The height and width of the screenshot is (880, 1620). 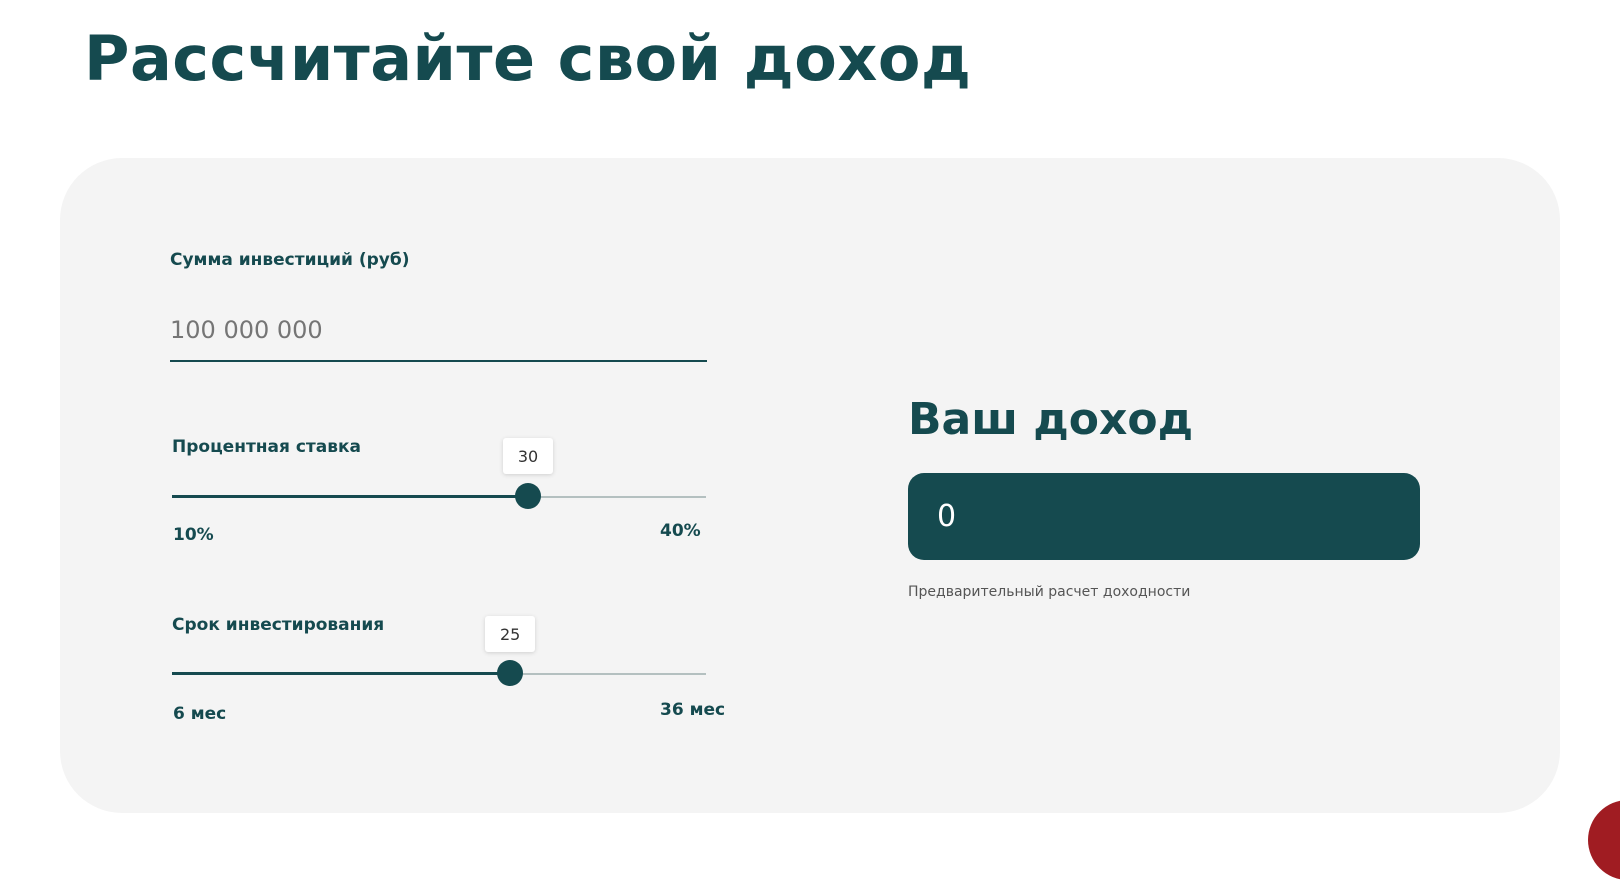 I want to click on result-heading: Ваш доход, so click(x=1051, y=419).